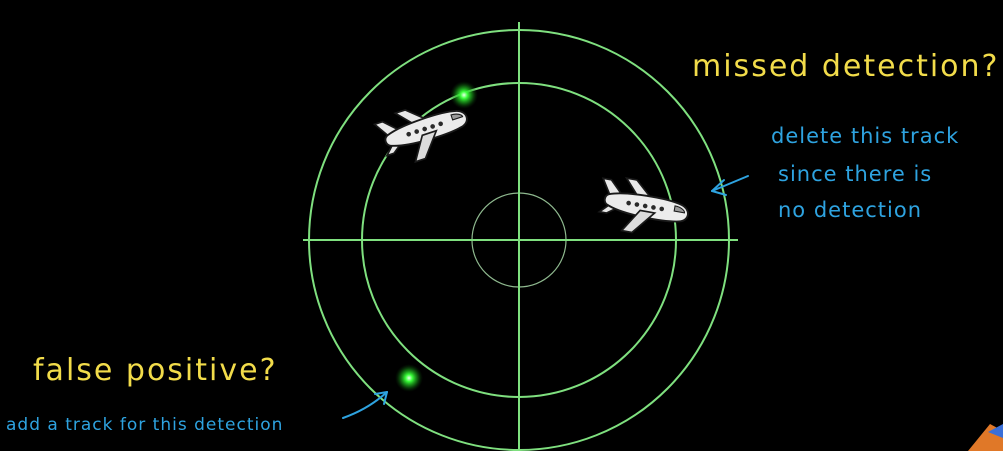 The height and width of the screenshot is (451, 1003). I want to click on delete-track-note-line3: no detection, so click(850, 210).